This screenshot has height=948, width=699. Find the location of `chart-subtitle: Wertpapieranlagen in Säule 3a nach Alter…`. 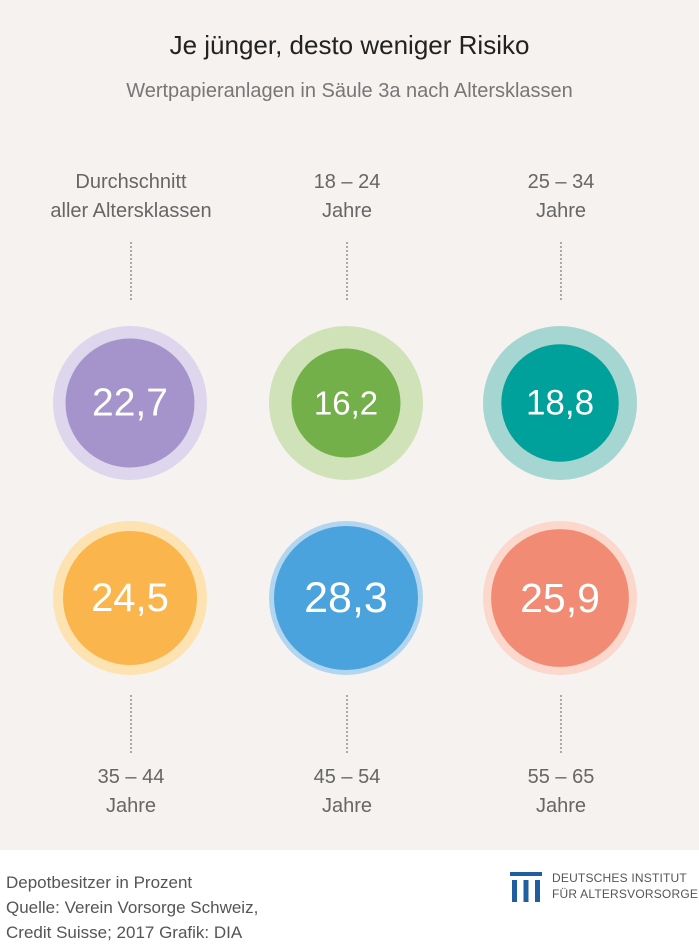

chart-subtitle: Wertpapieranlagen in Säule 3a nach Alter… is located at coordinates (349, 91).